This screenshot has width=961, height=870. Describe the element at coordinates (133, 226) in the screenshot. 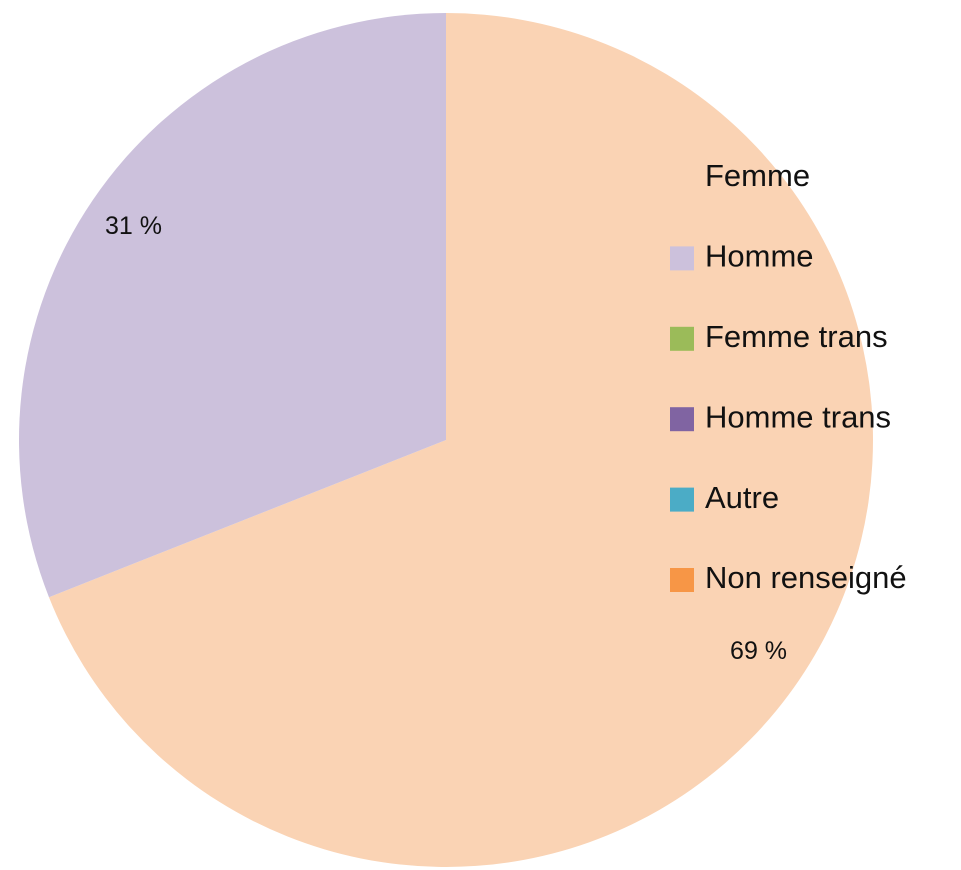

I see `value-label: 31 %` at that location.